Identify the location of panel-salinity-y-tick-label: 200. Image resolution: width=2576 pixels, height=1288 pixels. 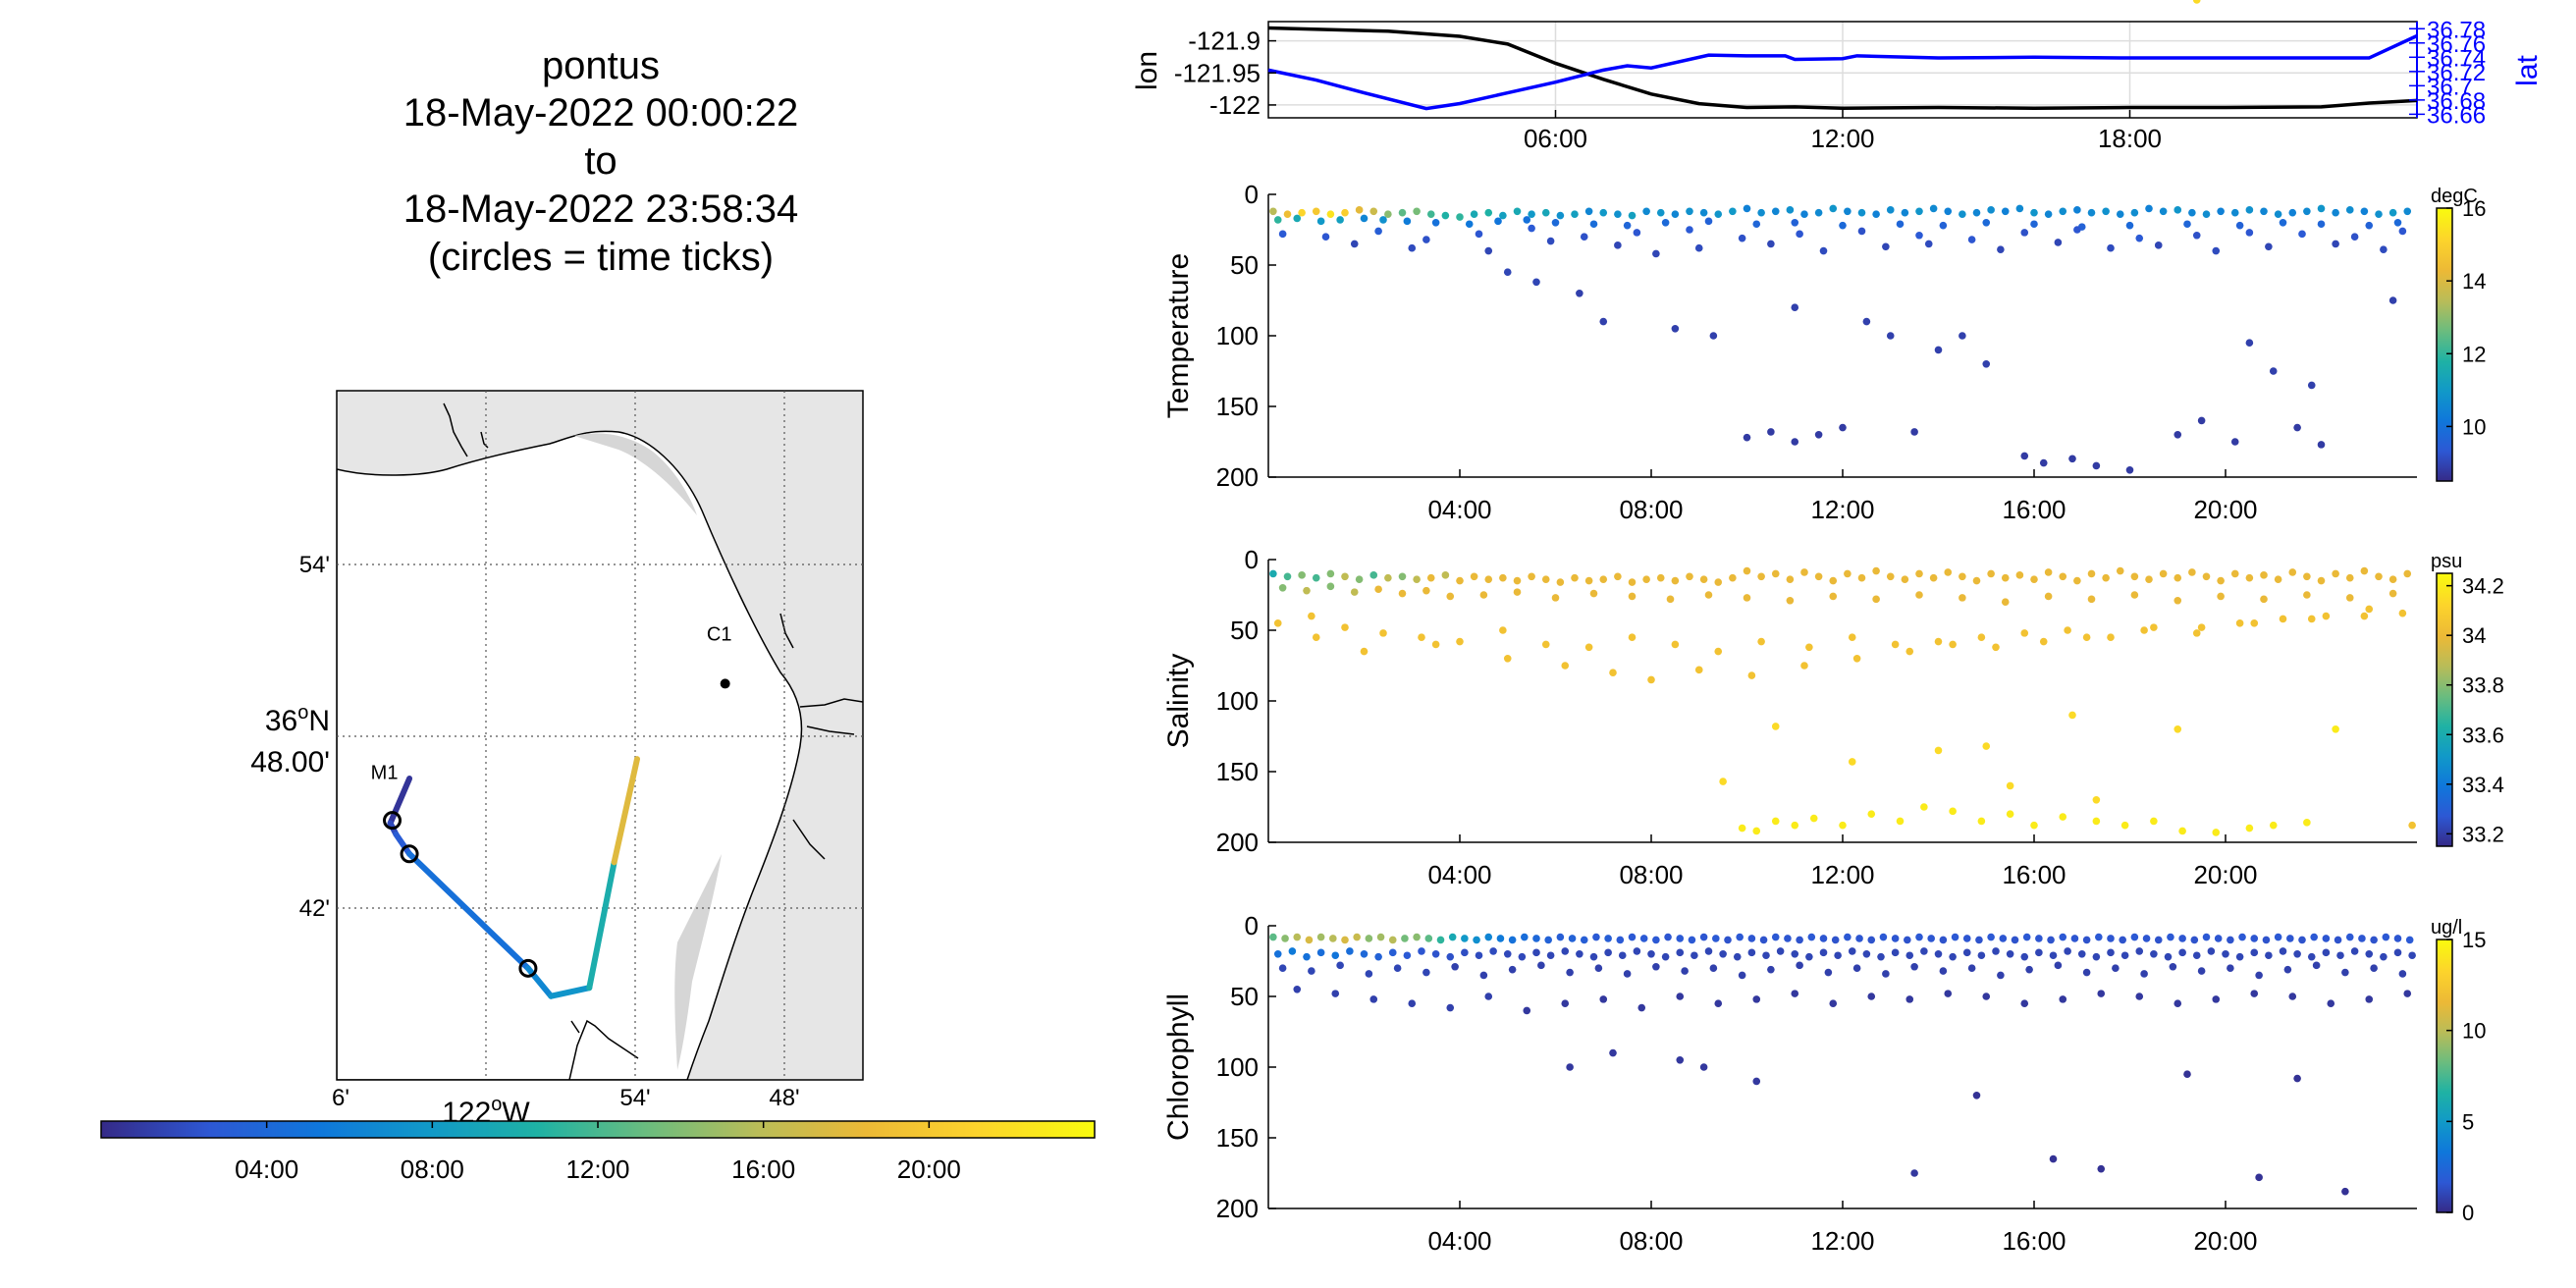
(1237, 842).